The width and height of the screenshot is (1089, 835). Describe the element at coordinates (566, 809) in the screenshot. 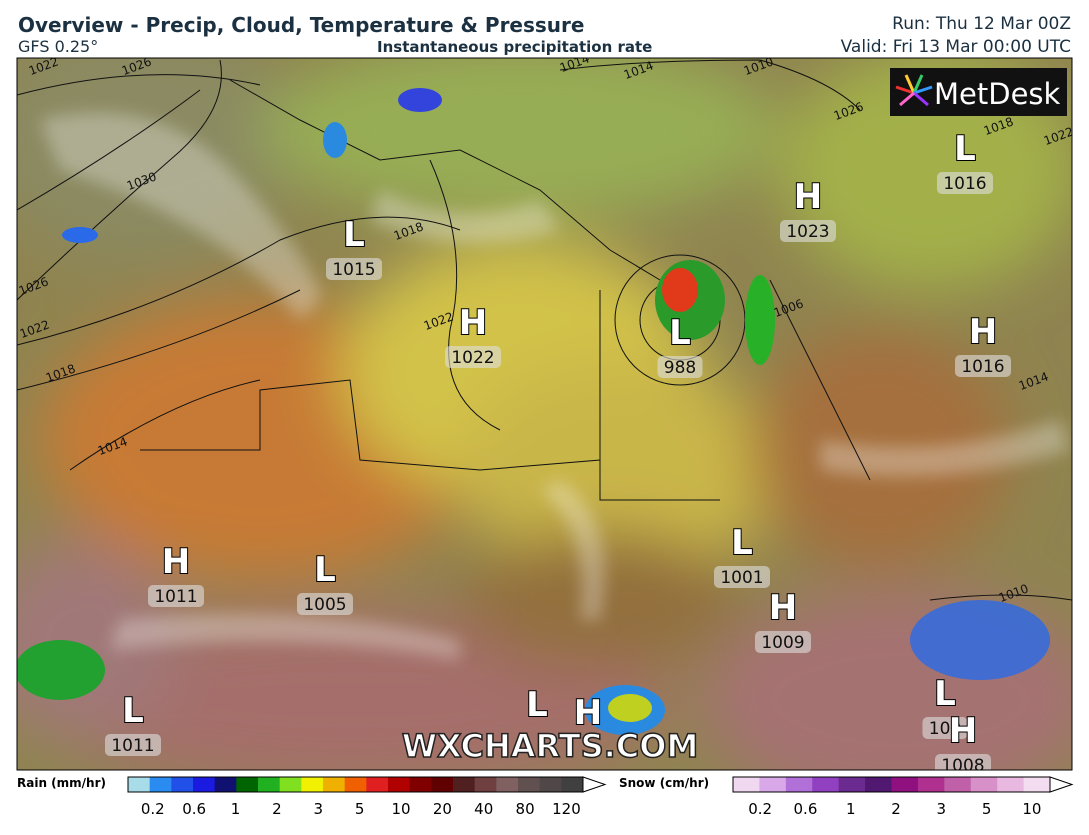

I see `legend-tick: 120` at that location.